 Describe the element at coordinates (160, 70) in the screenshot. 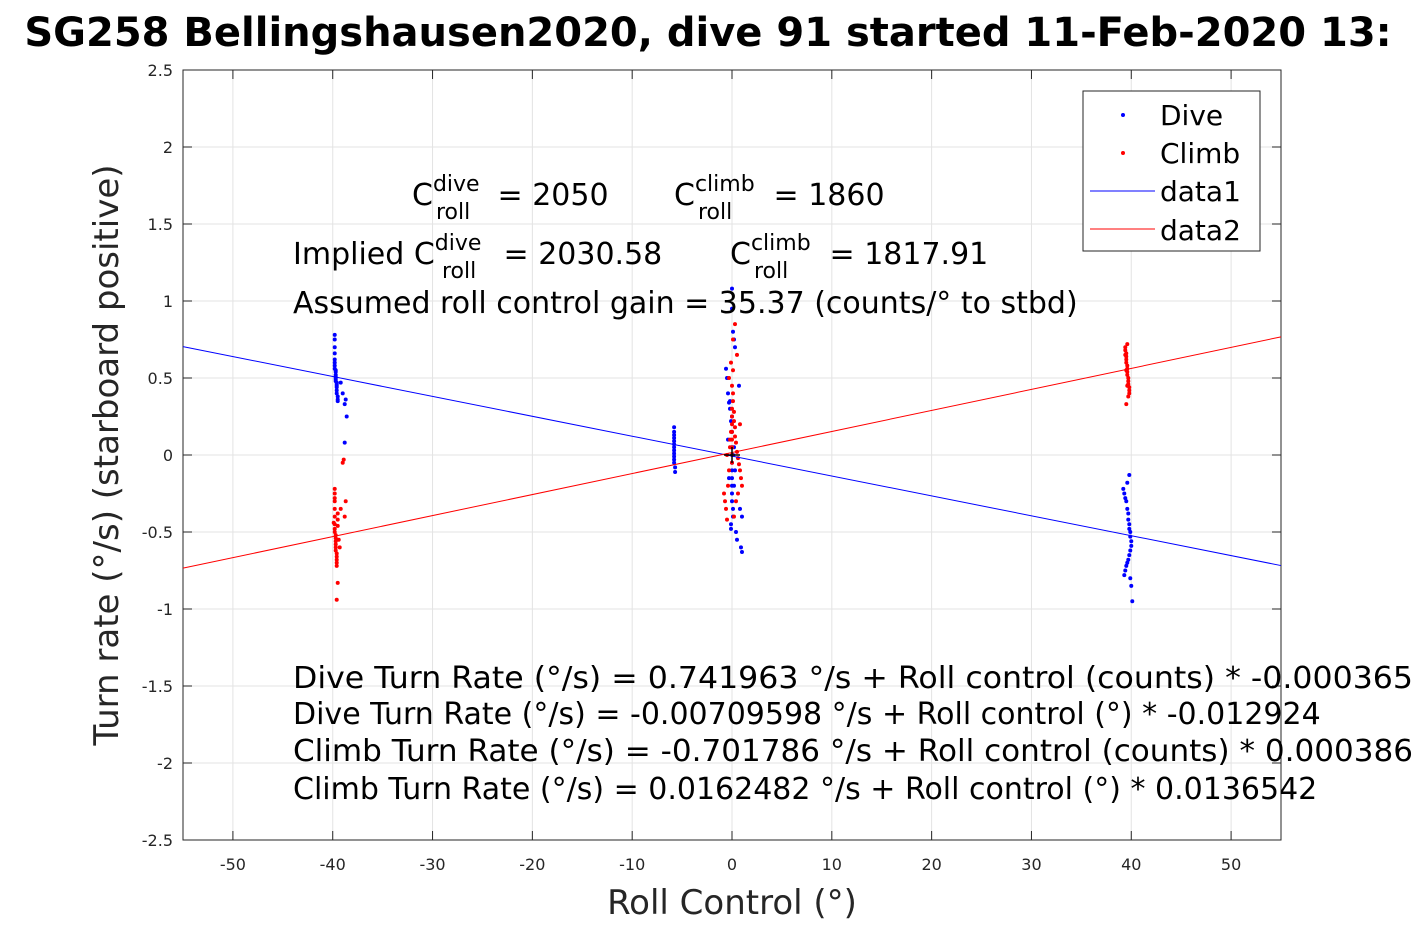

I see `y-tick-label: 2.5` at that location.